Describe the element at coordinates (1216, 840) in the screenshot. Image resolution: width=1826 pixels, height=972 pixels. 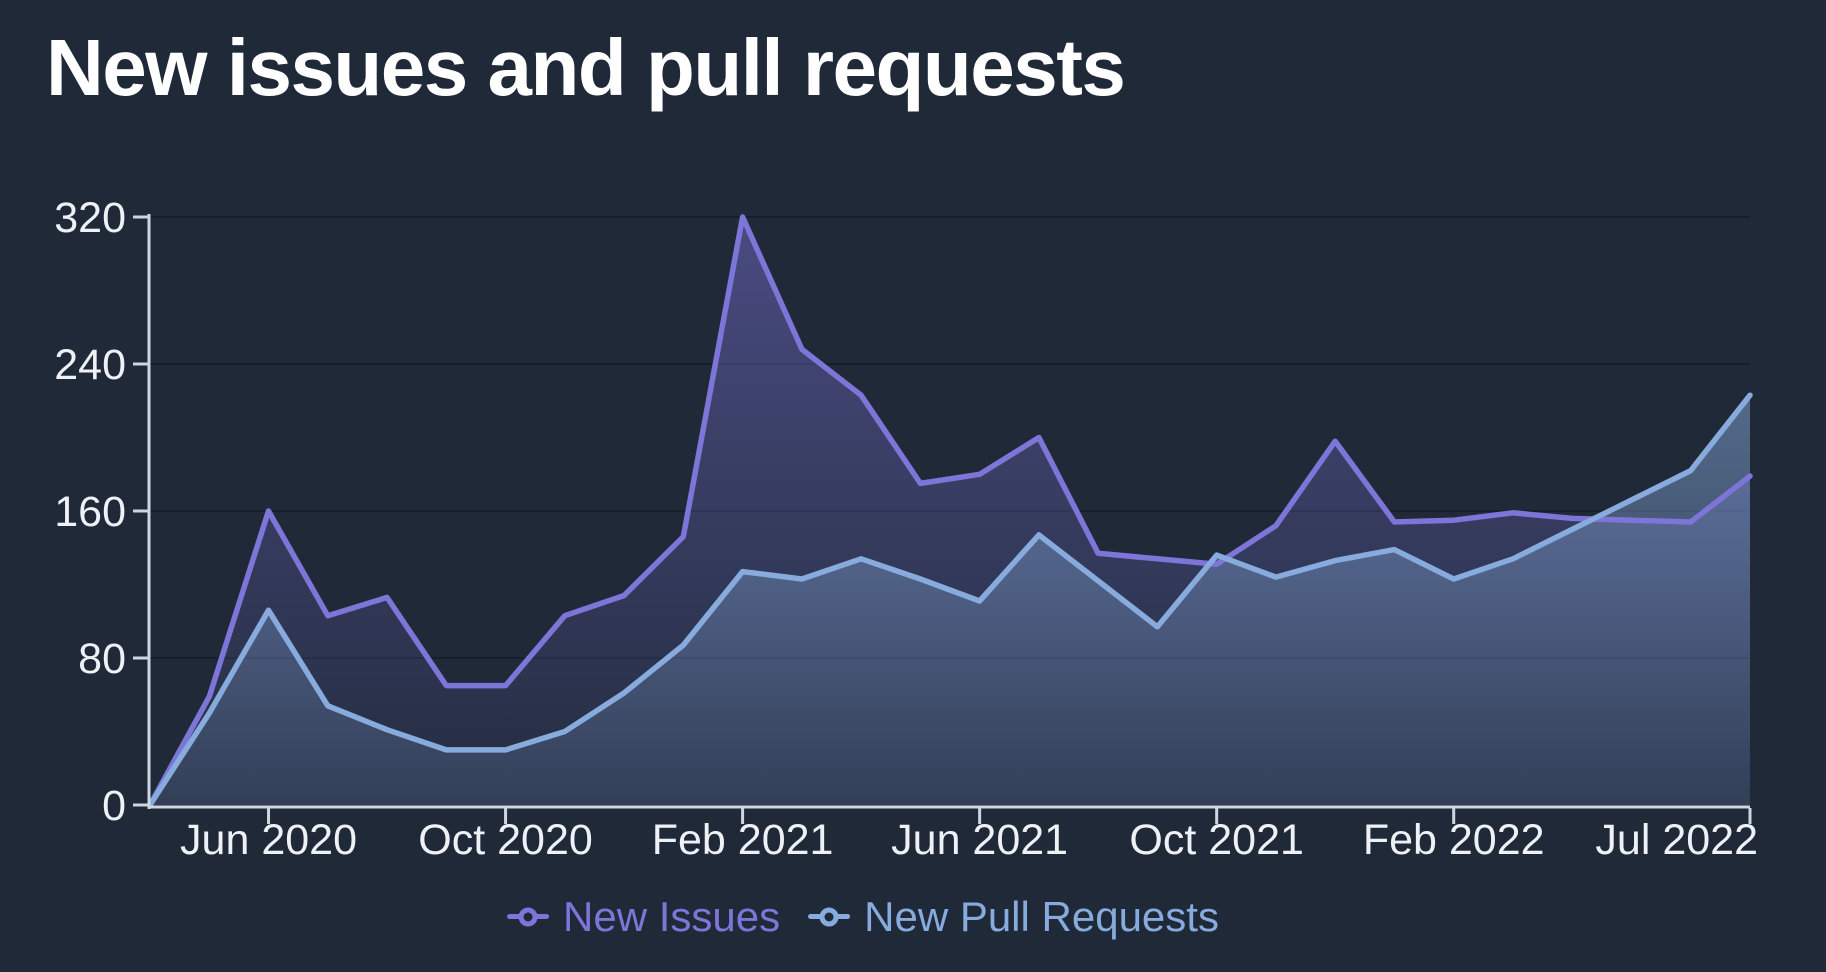
I see `x-tick-label: Oct 2021` at that location.